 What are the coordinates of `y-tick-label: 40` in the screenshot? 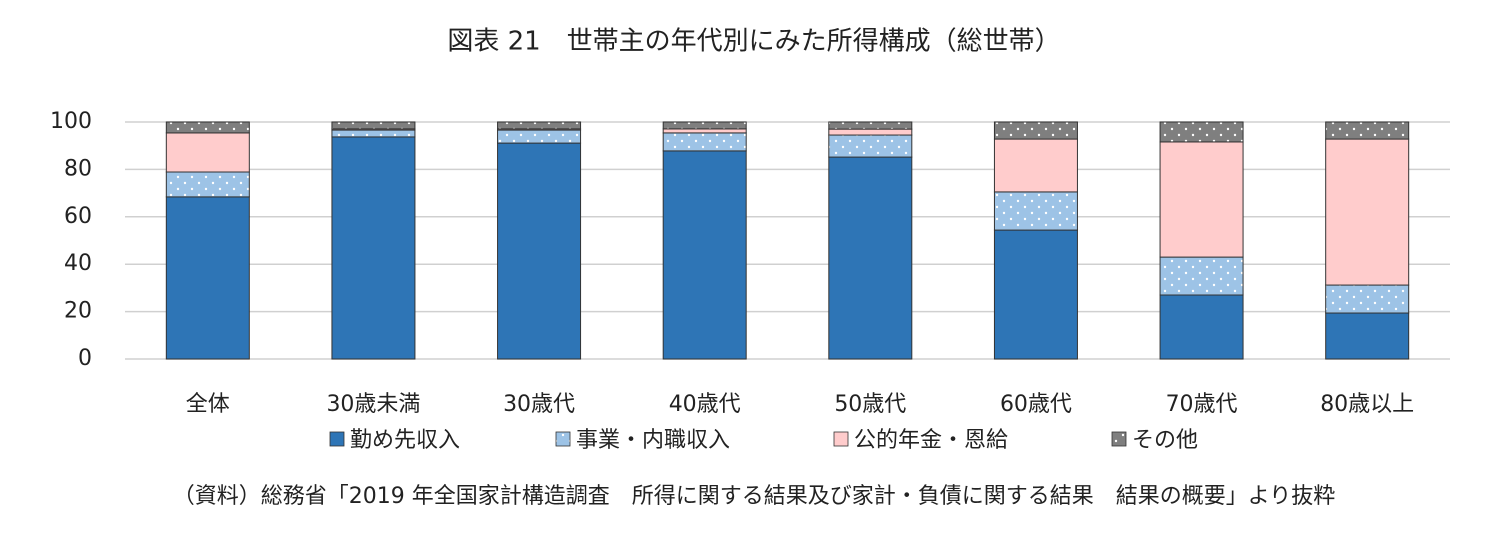 It's located at (78, 263).